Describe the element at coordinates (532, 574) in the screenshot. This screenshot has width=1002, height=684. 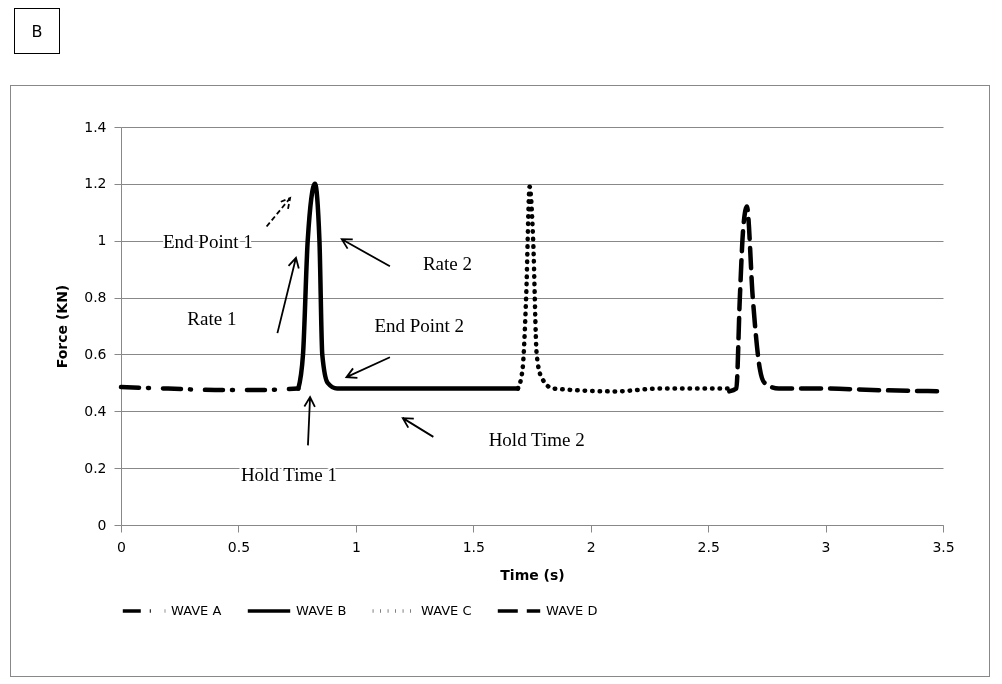
I see `x-axis-title: Time (s)` at that location.